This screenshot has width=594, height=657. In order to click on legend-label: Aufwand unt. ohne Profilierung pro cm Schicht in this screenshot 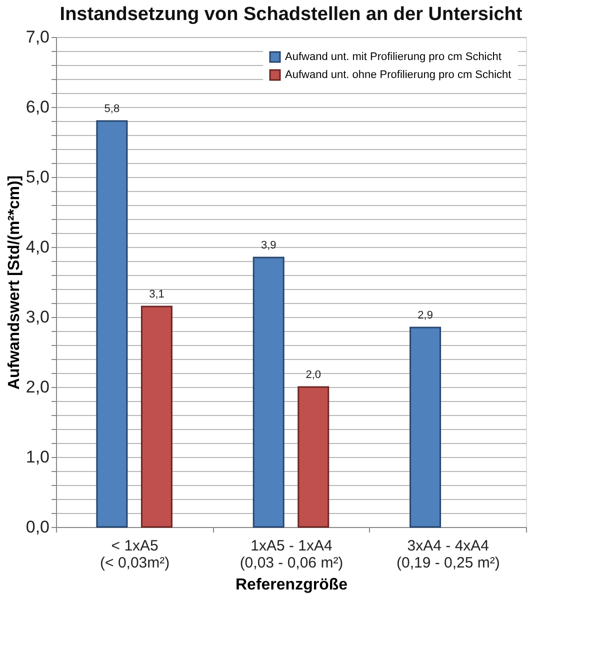, I will do `click(398, 75)`.